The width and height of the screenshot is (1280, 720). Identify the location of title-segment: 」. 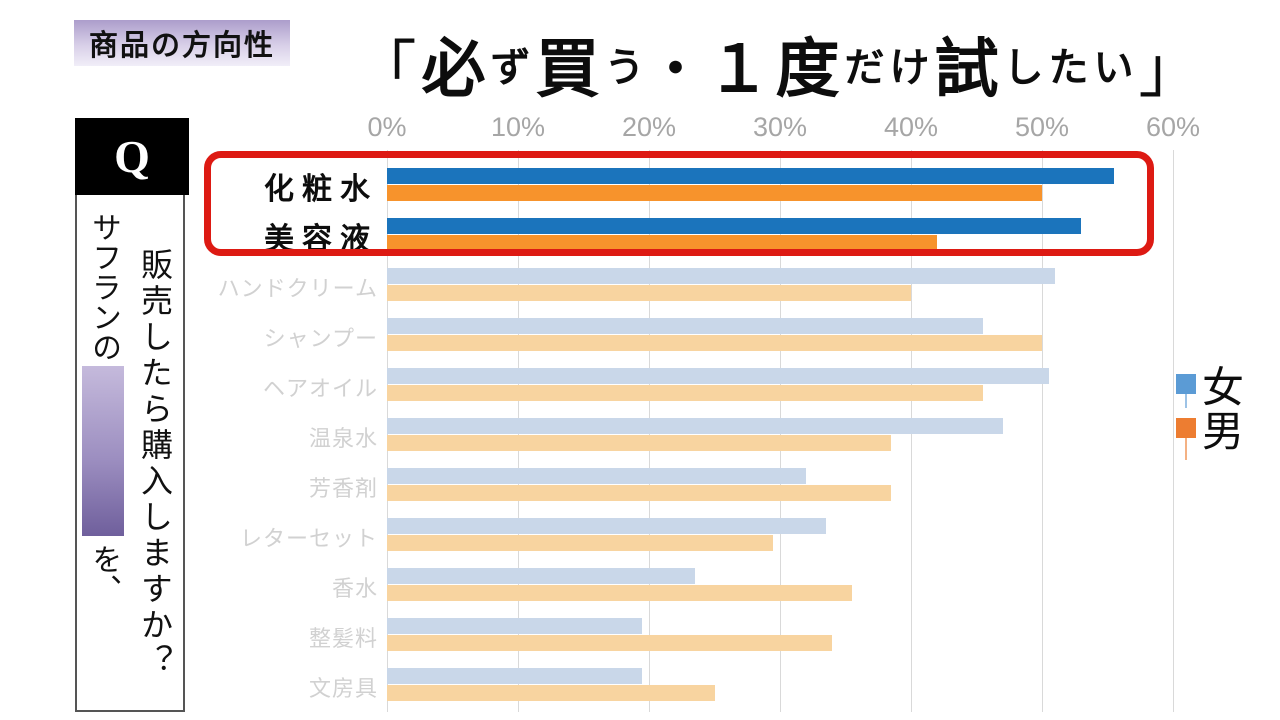
(1172, 70).